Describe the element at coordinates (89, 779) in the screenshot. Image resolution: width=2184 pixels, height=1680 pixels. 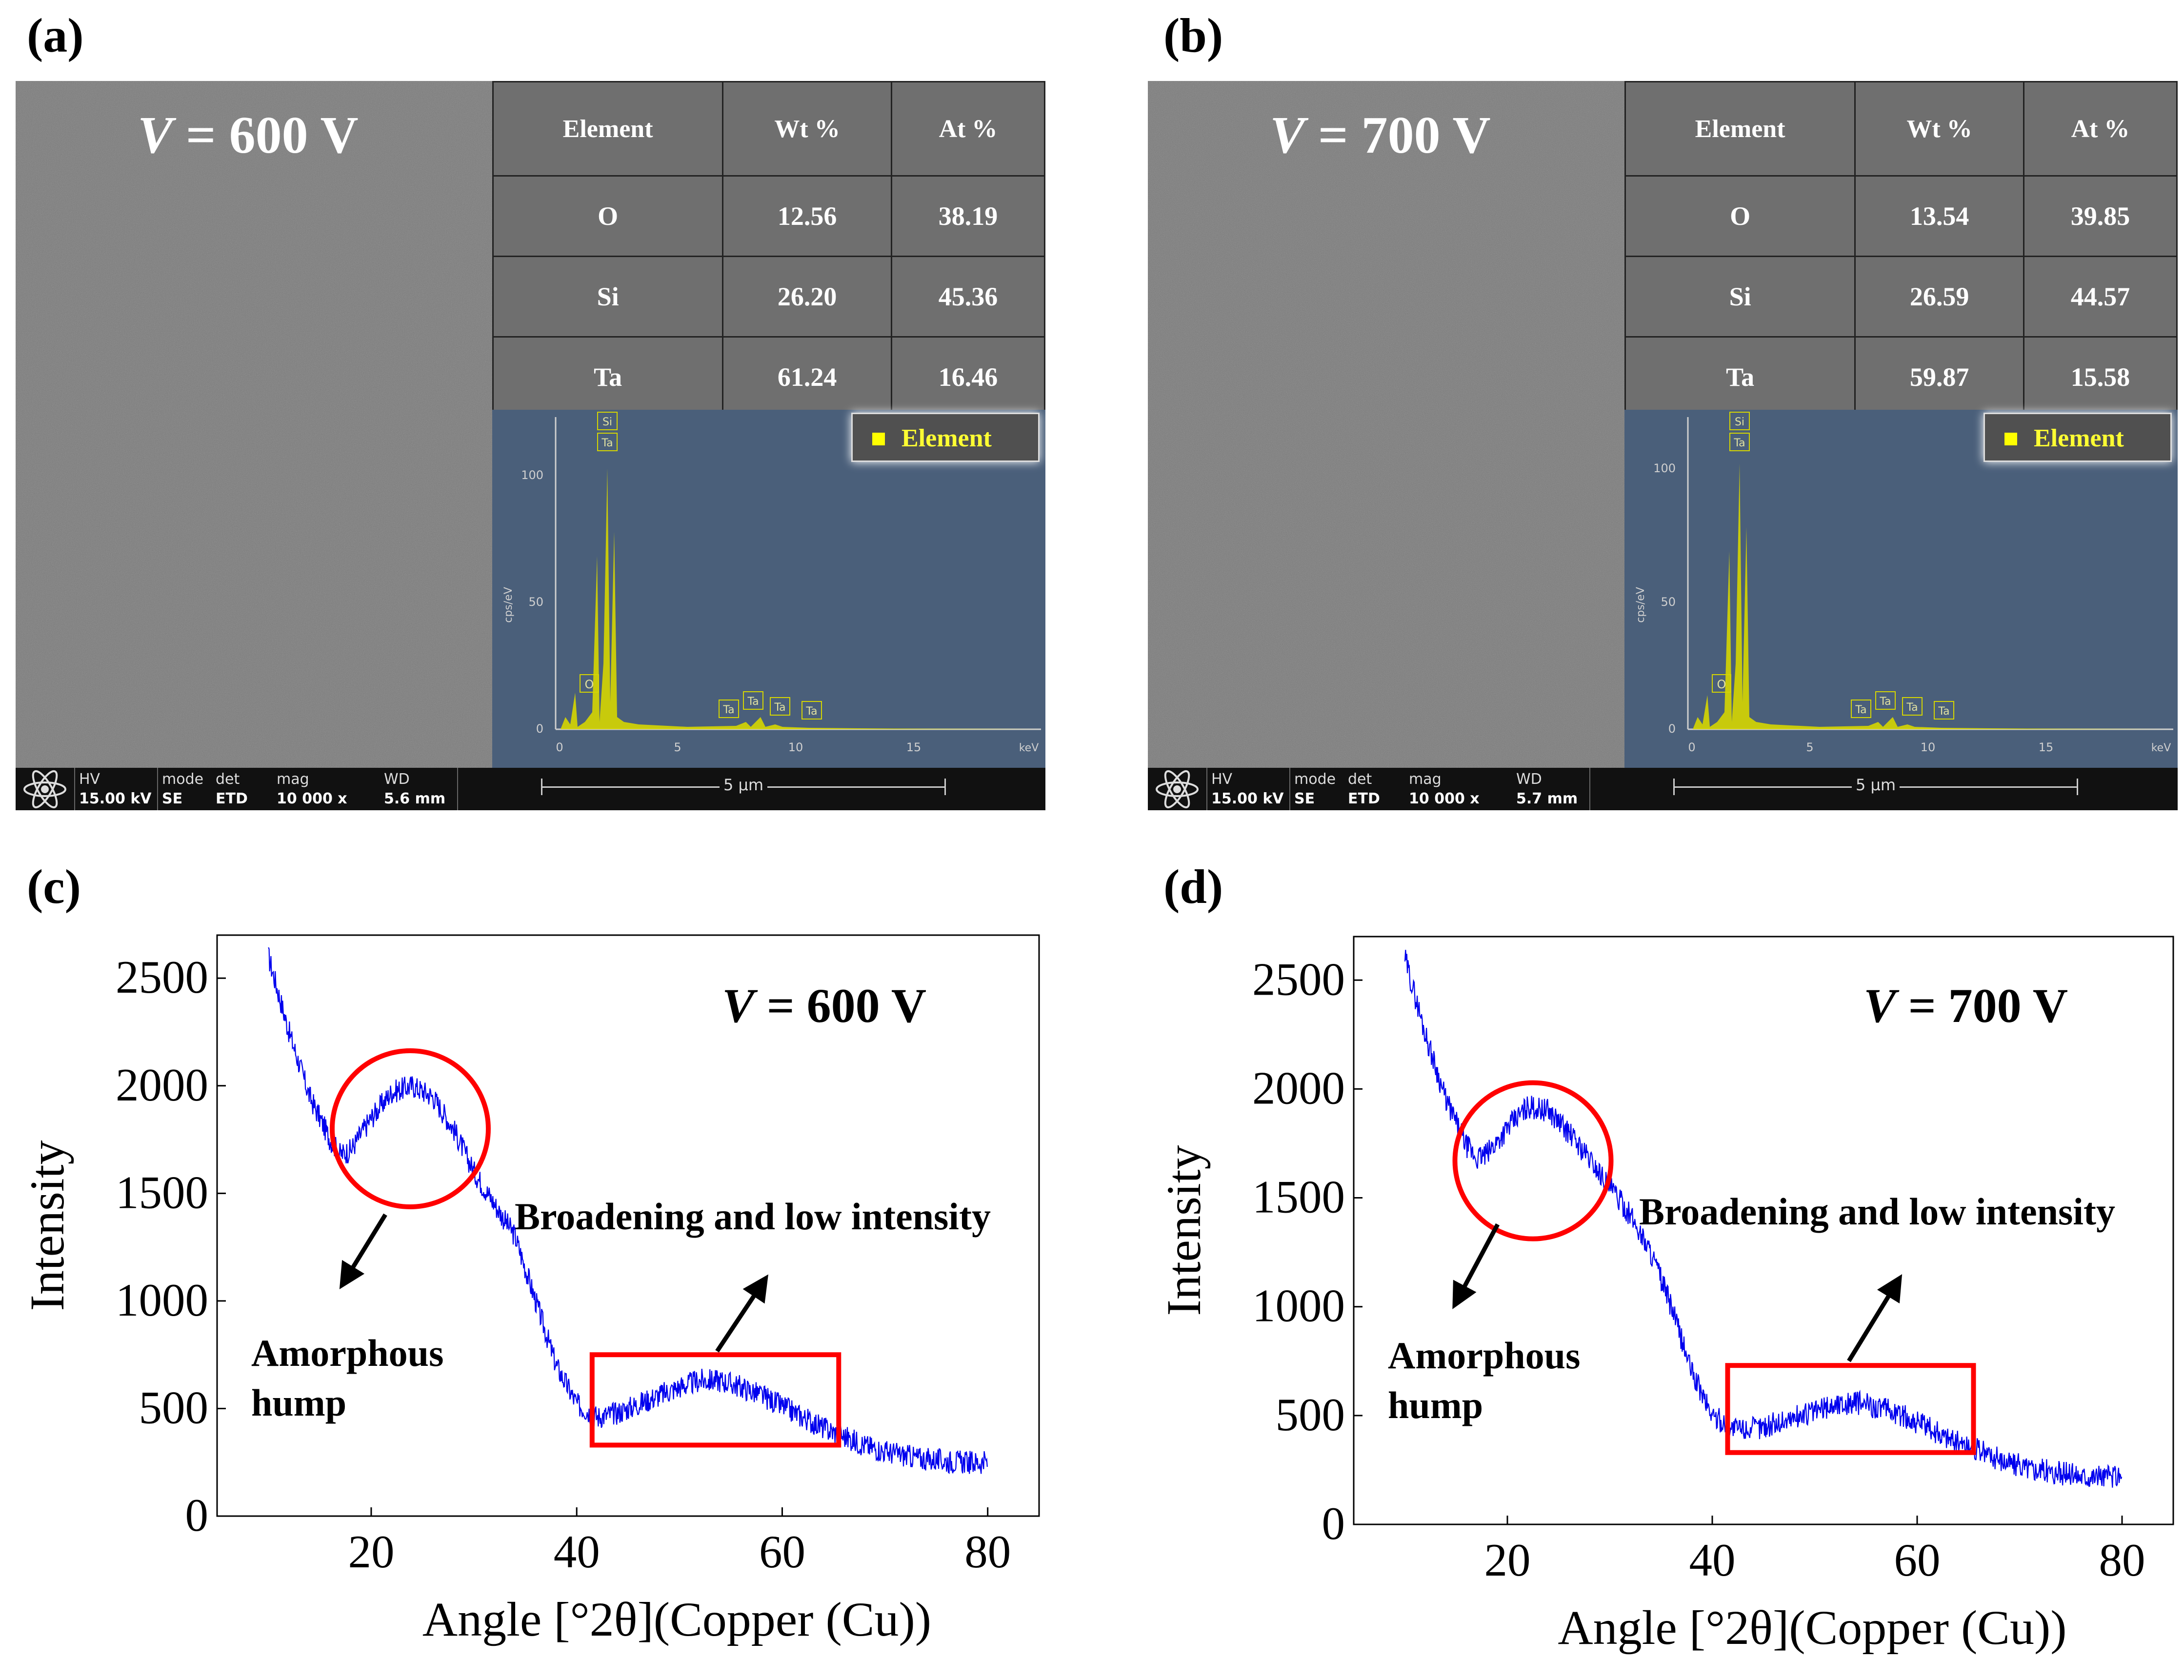
I see `hv-label: HV` at that location.